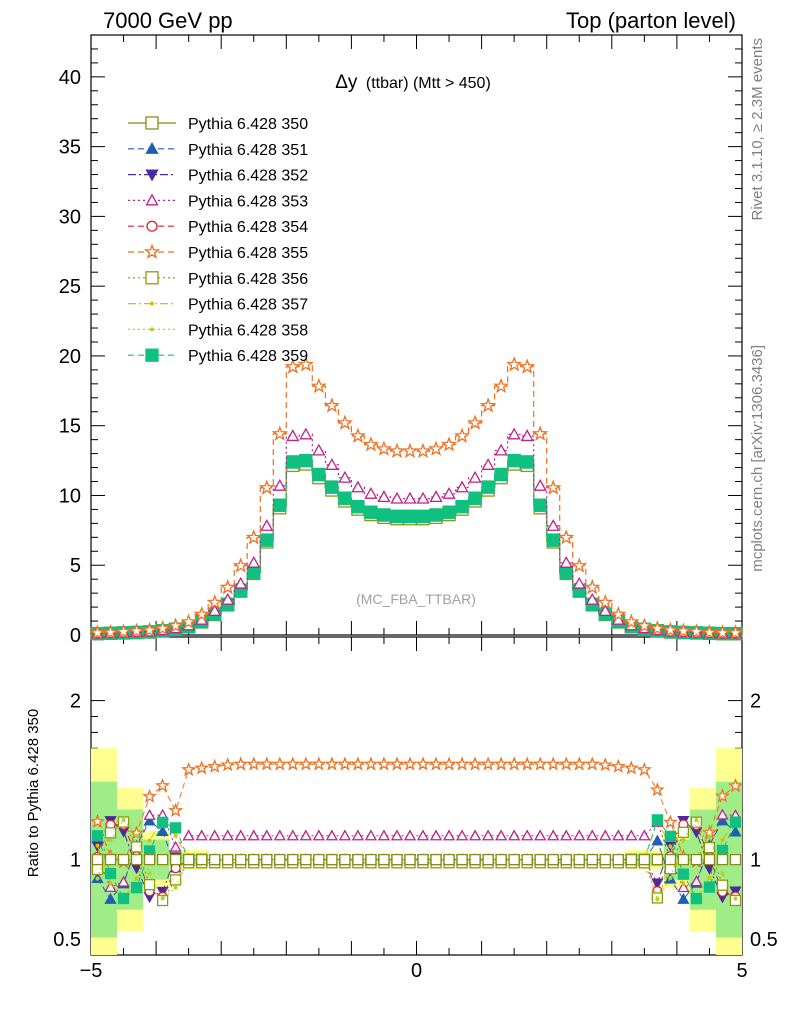  Describe the element at coordinates (416, 813) in the screenshot. I see `ratio-line` at that location.